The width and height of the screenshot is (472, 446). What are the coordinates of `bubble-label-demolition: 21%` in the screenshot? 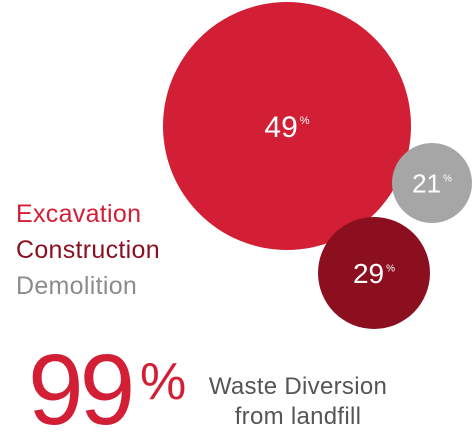 It's located at (432, 183).